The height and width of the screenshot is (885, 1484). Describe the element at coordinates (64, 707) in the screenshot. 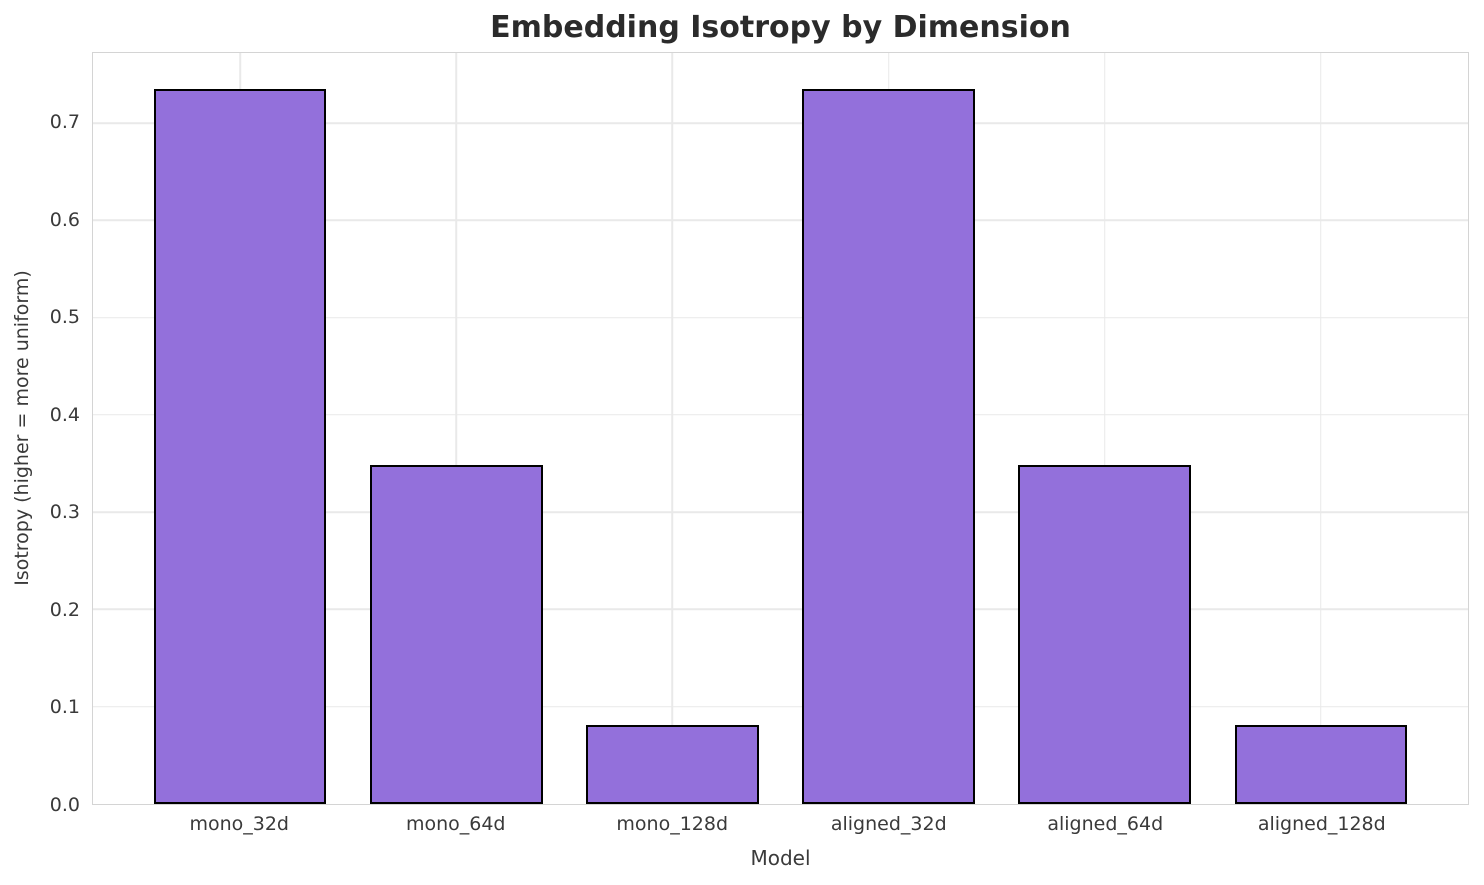

I see `y-tick-label: 0.1` at that location.